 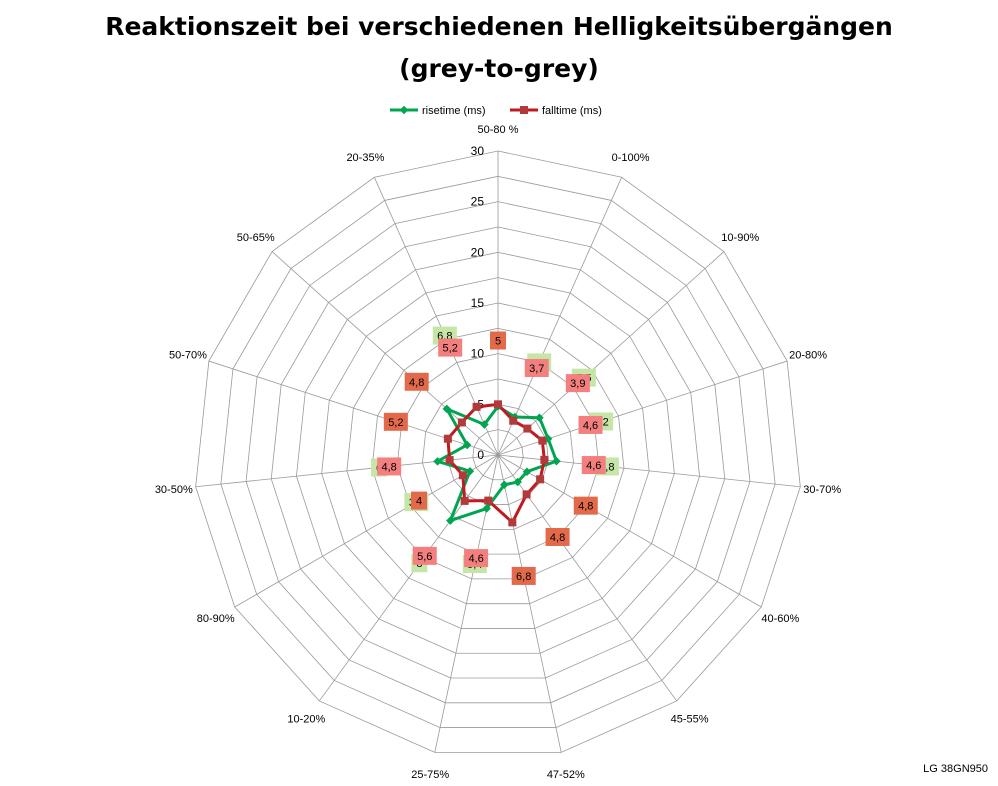 I want to click on category-label: 50-70%, so click(x=188, y=355).